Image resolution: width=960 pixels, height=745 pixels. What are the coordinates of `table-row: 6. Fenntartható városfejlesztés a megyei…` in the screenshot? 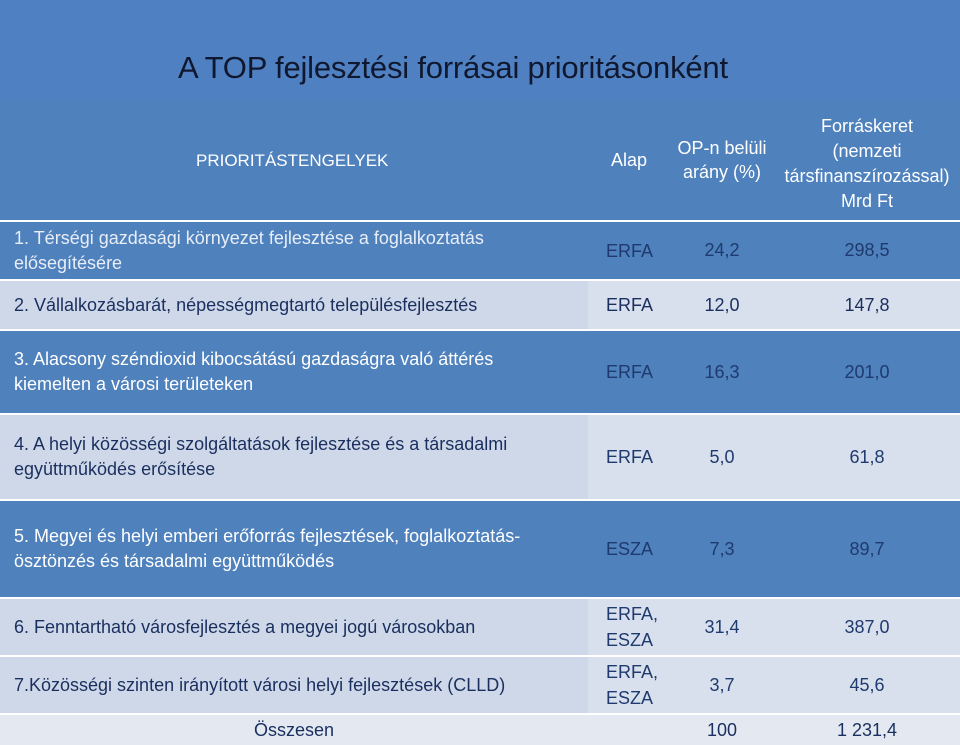 It's located at (480, 628).